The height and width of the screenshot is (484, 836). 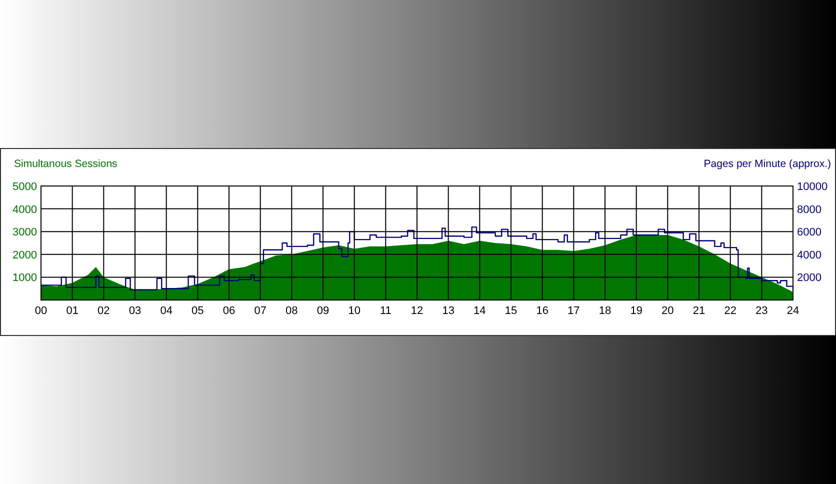 What do you see at coordinates (24, 210) in the screenshot?
I see `y-tick-label: 4000` at bounding box center [24, 210].